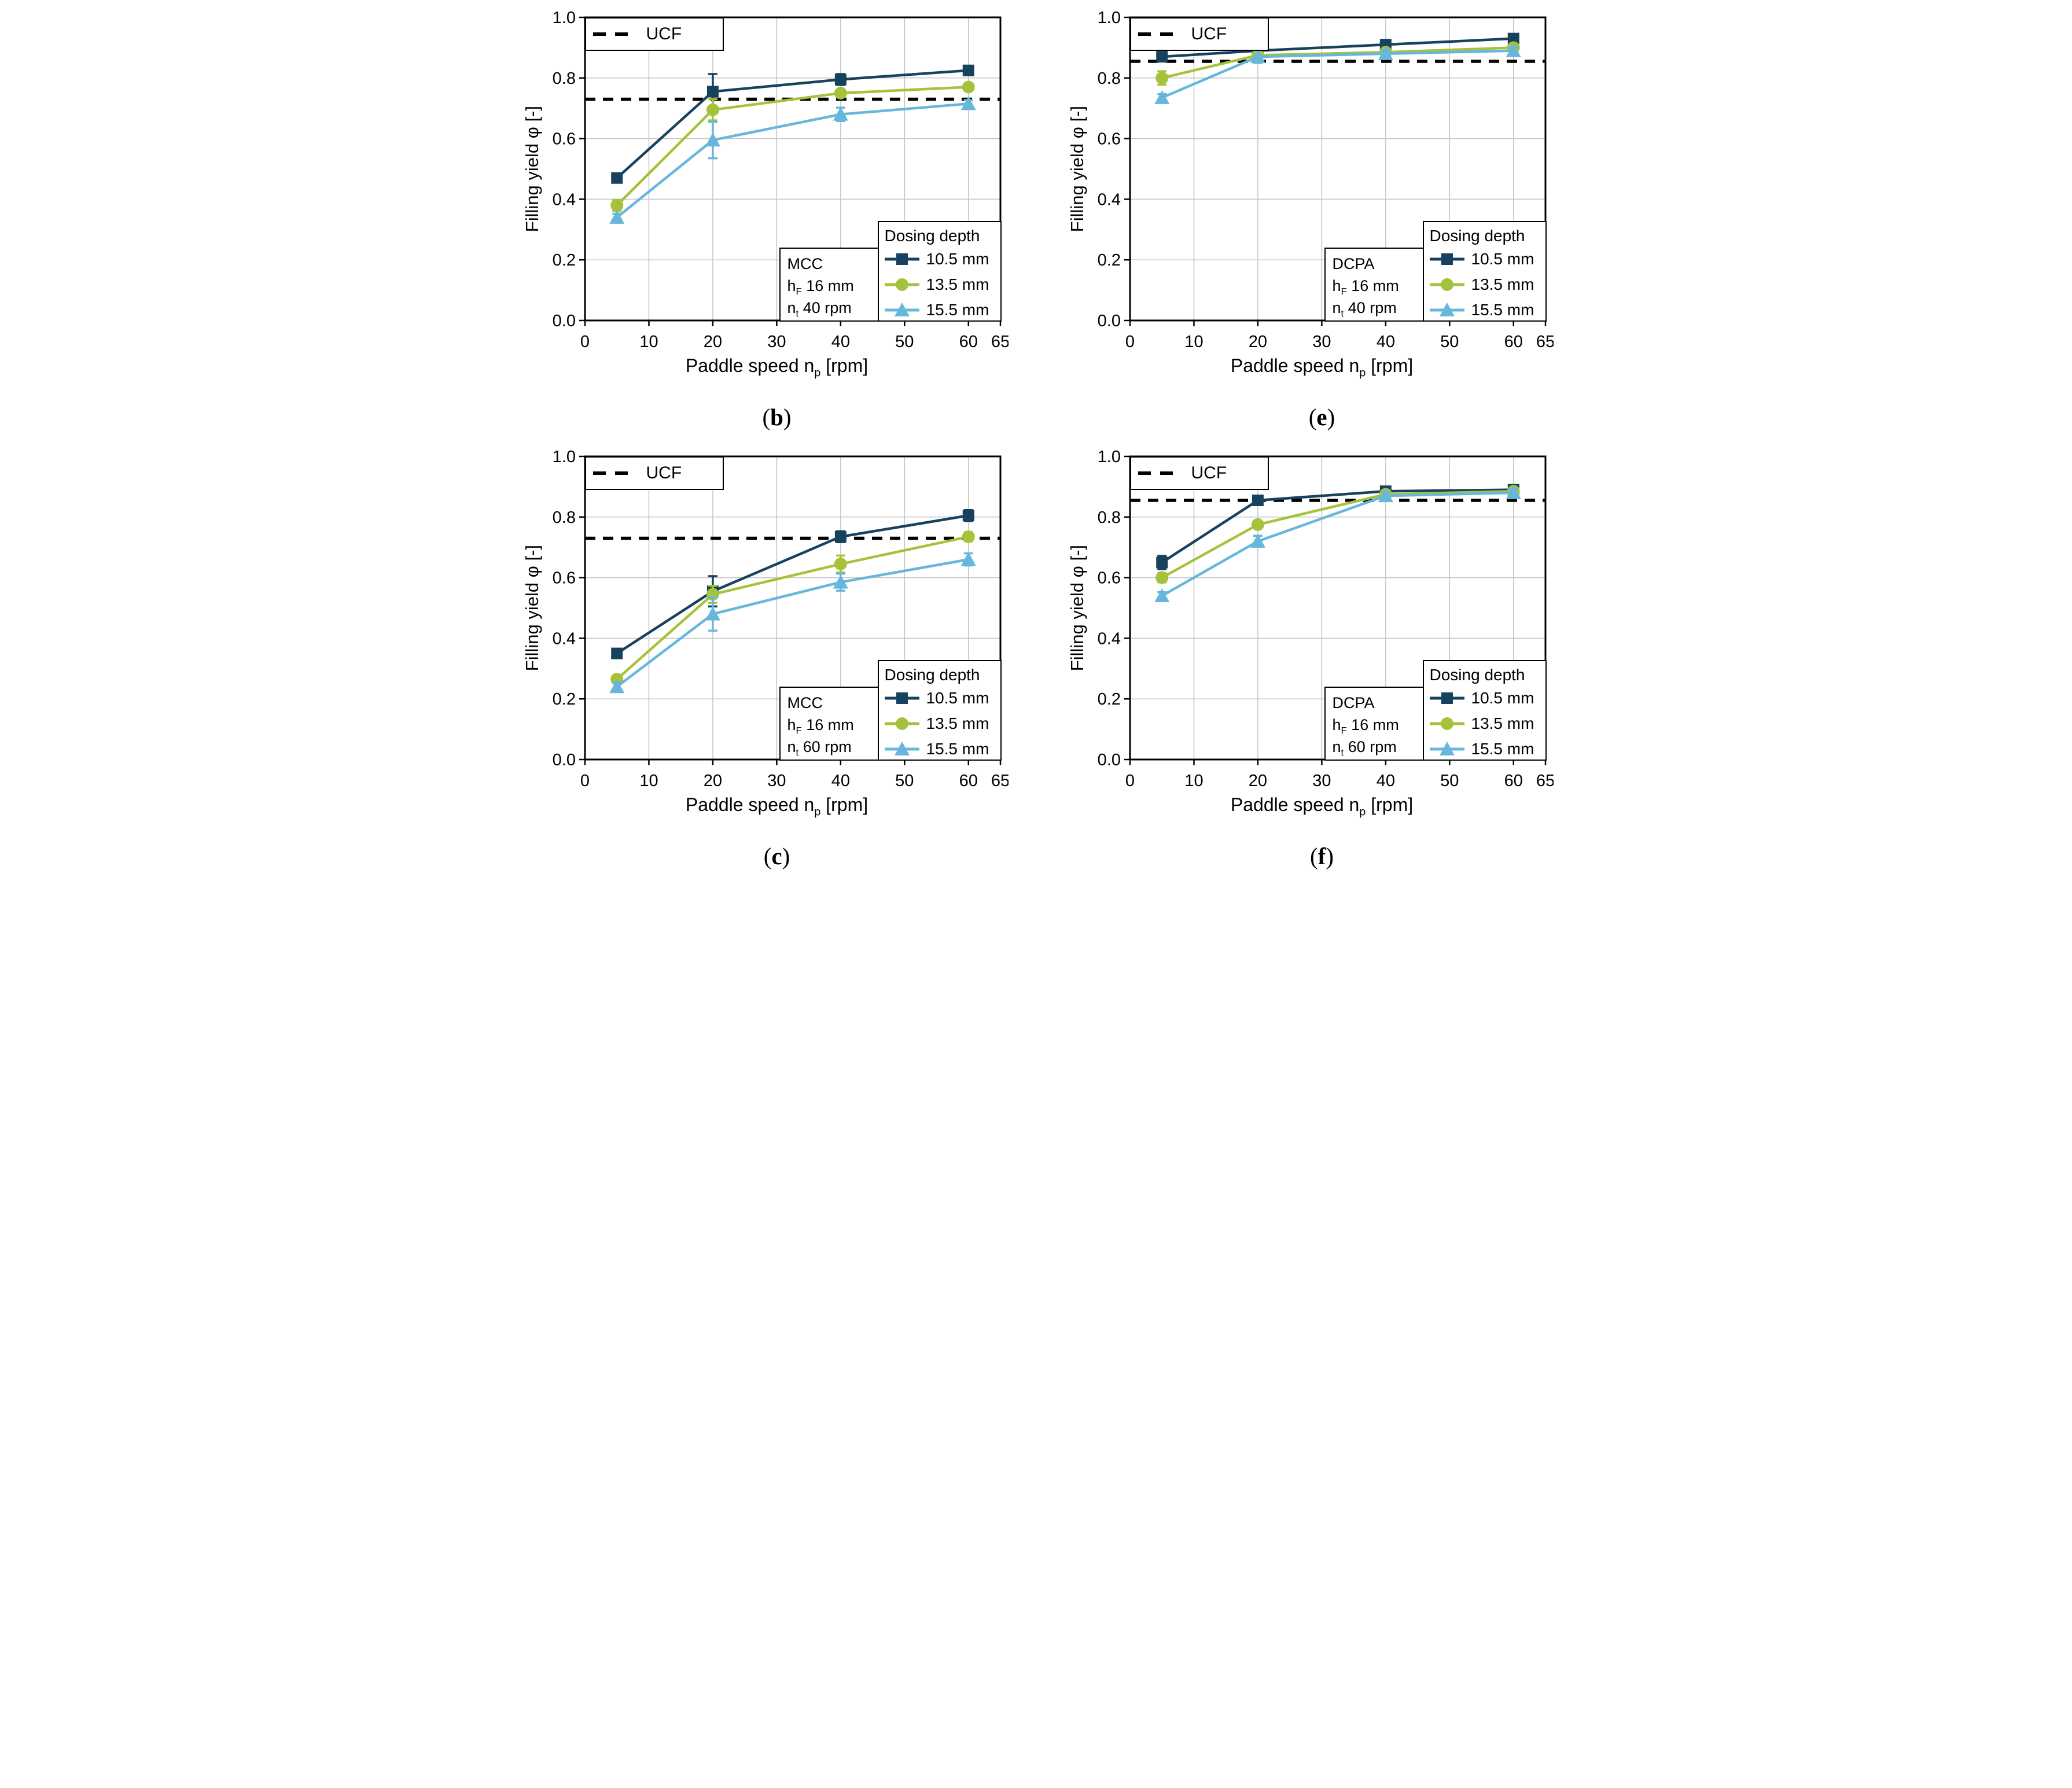 The image size is (2072, 1788). What do you see at coordinates (564, 260) in the screenshot?
I see `svg-text: 0.2` at bounding box center [564, 260].